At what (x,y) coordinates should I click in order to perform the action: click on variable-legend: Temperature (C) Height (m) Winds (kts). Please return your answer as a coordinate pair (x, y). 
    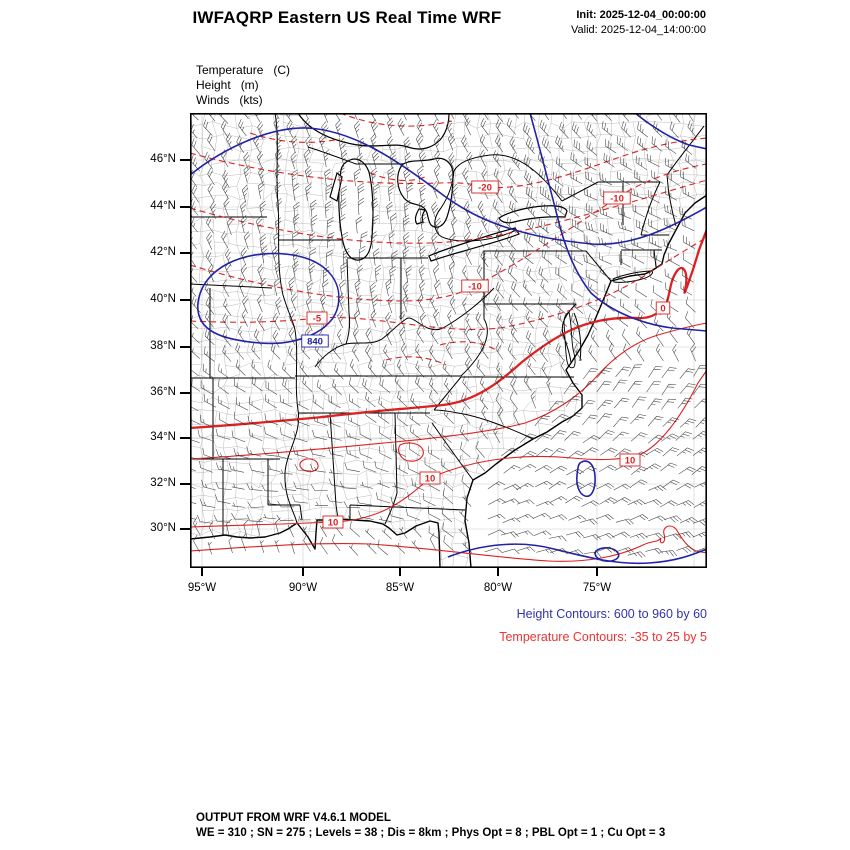
    Looking at the image, I should click on (243, 85).